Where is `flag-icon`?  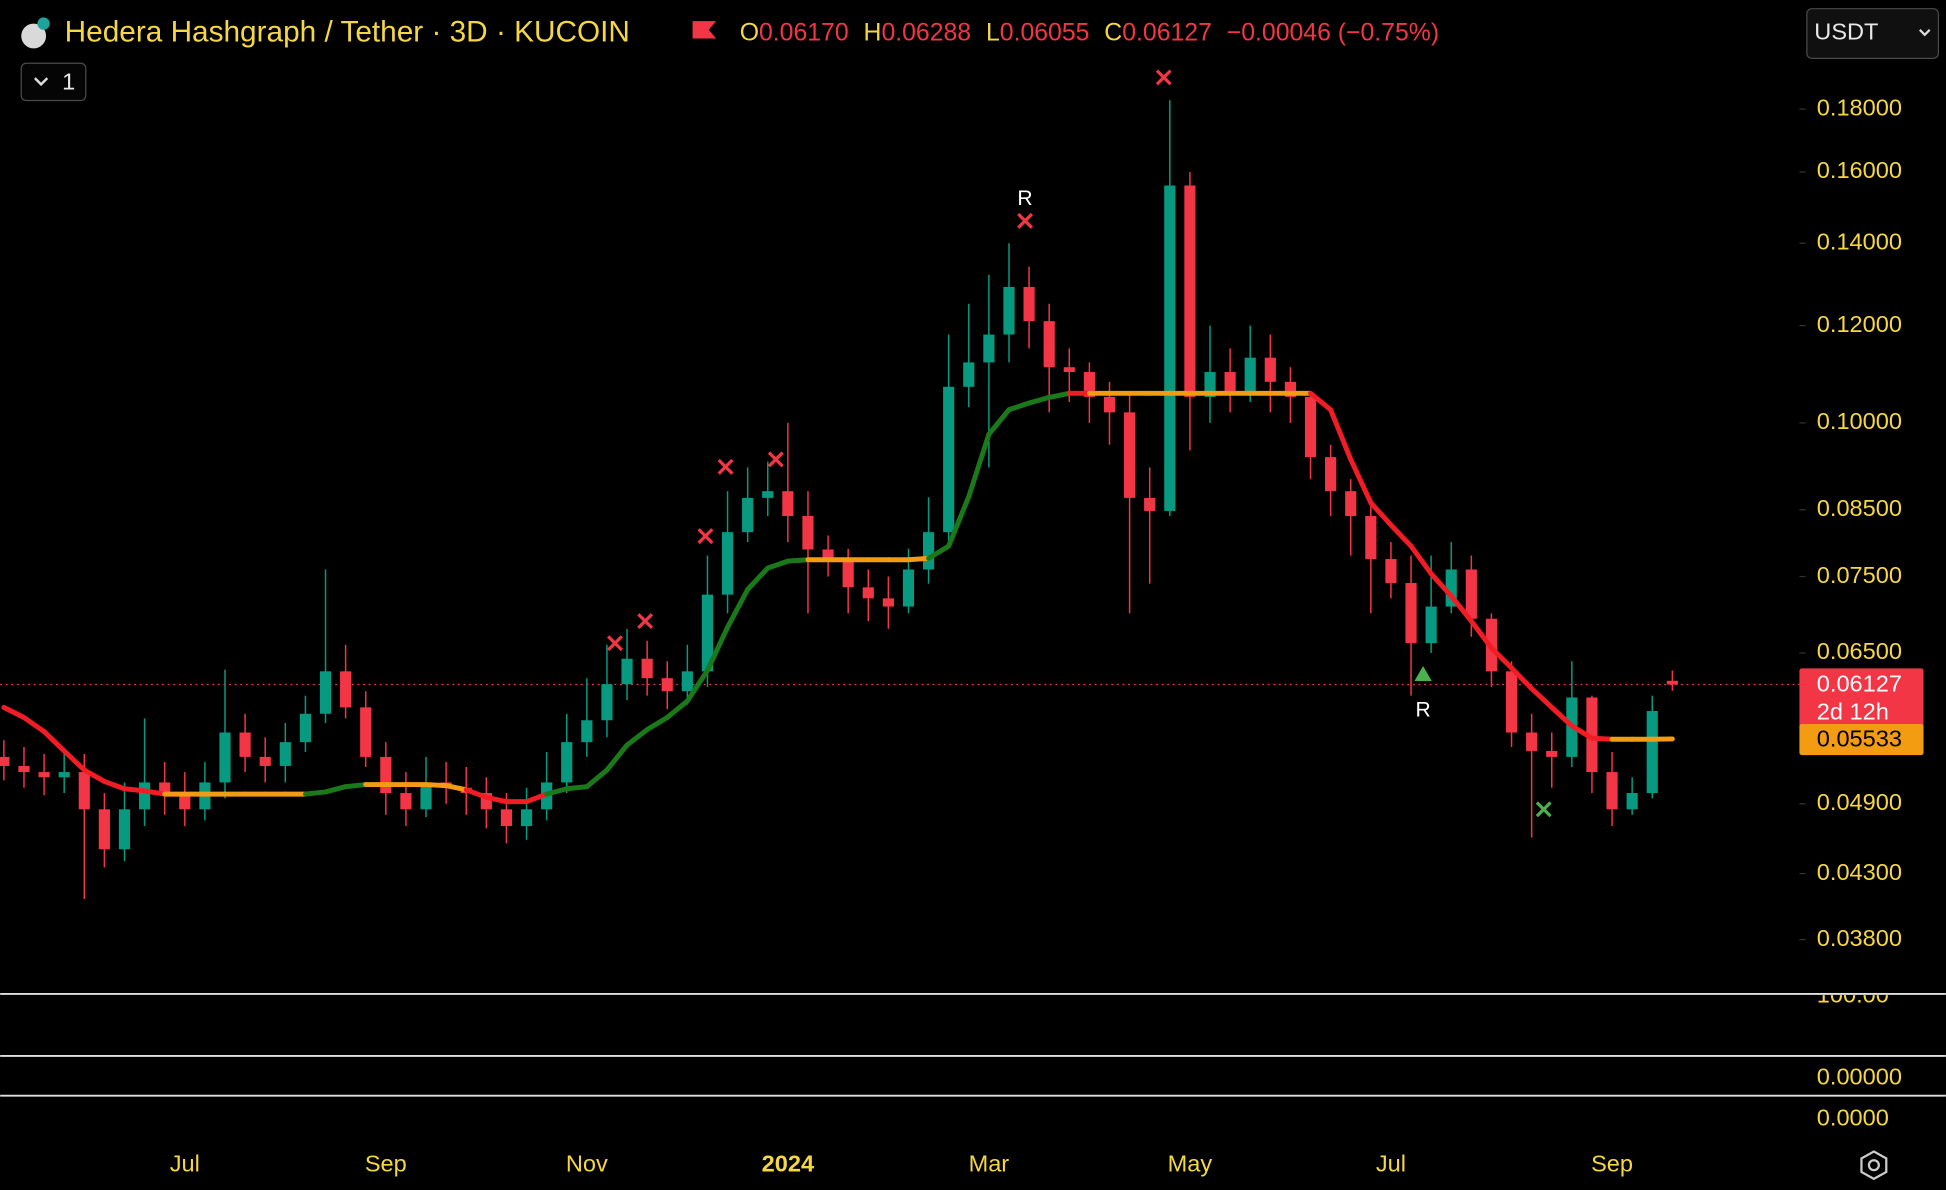 flag-icon is located at coordinates (704, 30).